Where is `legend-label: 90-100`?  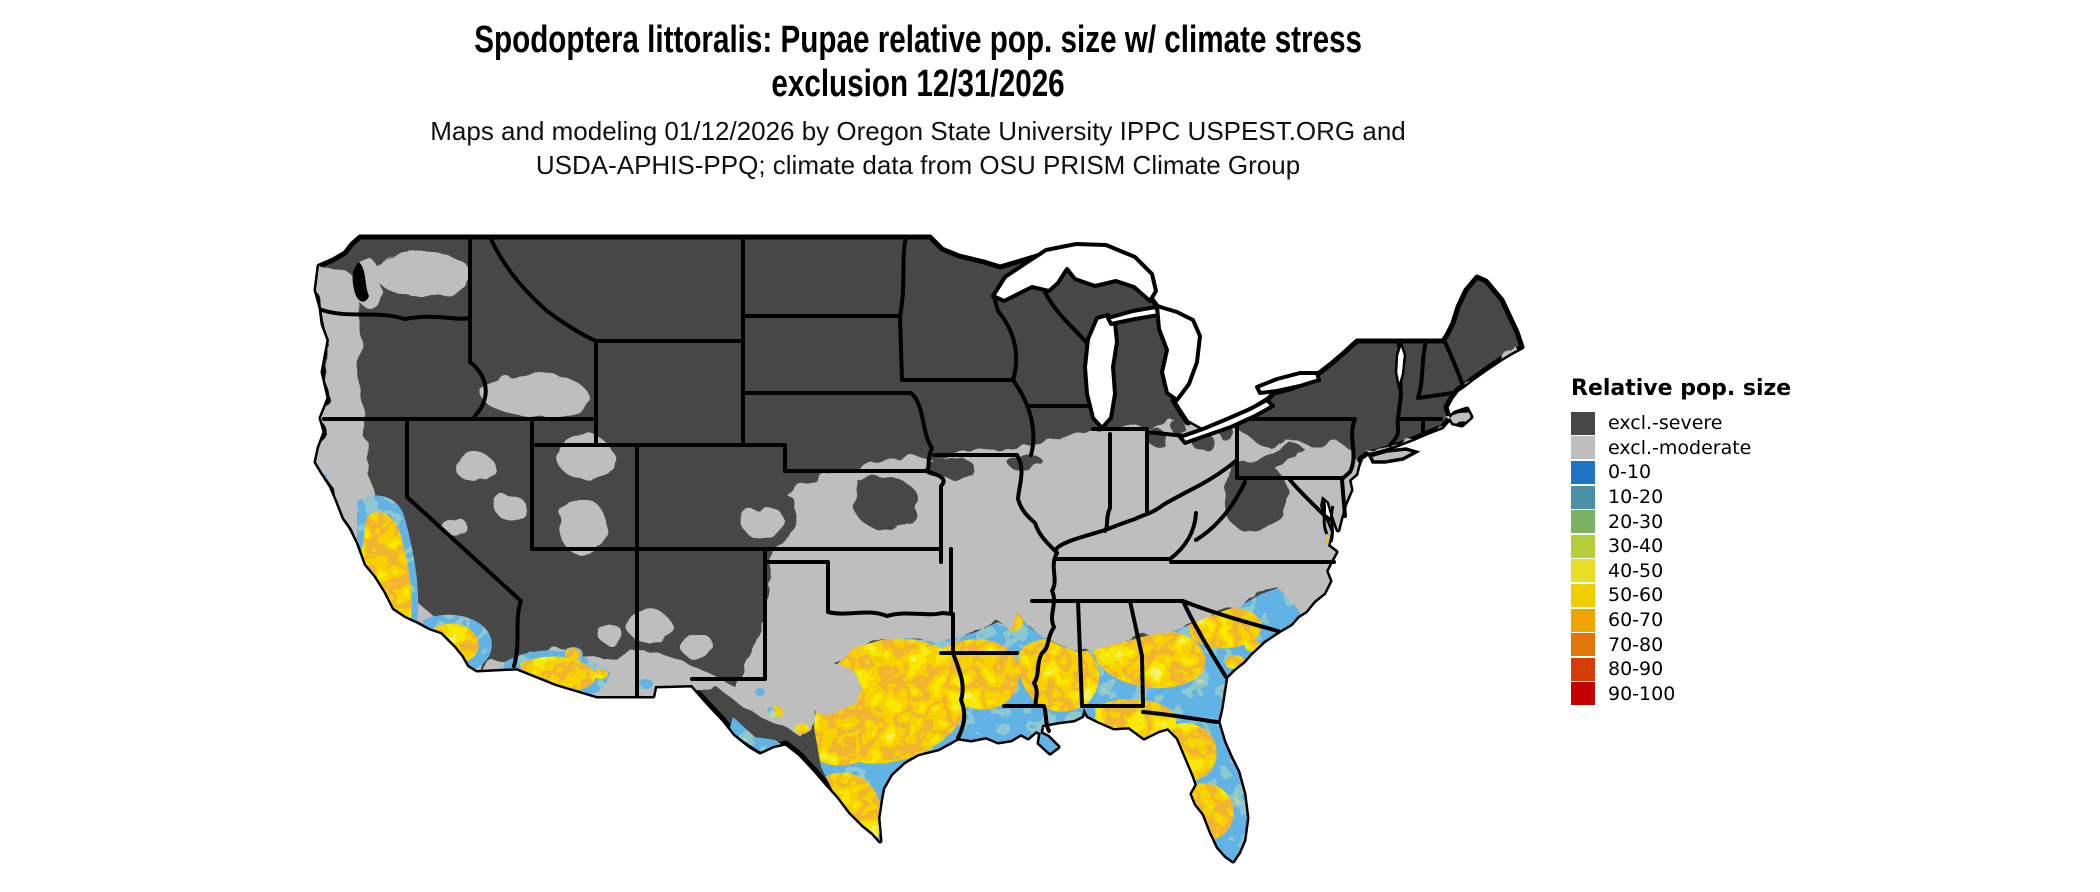 legend-label: 90-100 is located at coordinates (1642, 693).